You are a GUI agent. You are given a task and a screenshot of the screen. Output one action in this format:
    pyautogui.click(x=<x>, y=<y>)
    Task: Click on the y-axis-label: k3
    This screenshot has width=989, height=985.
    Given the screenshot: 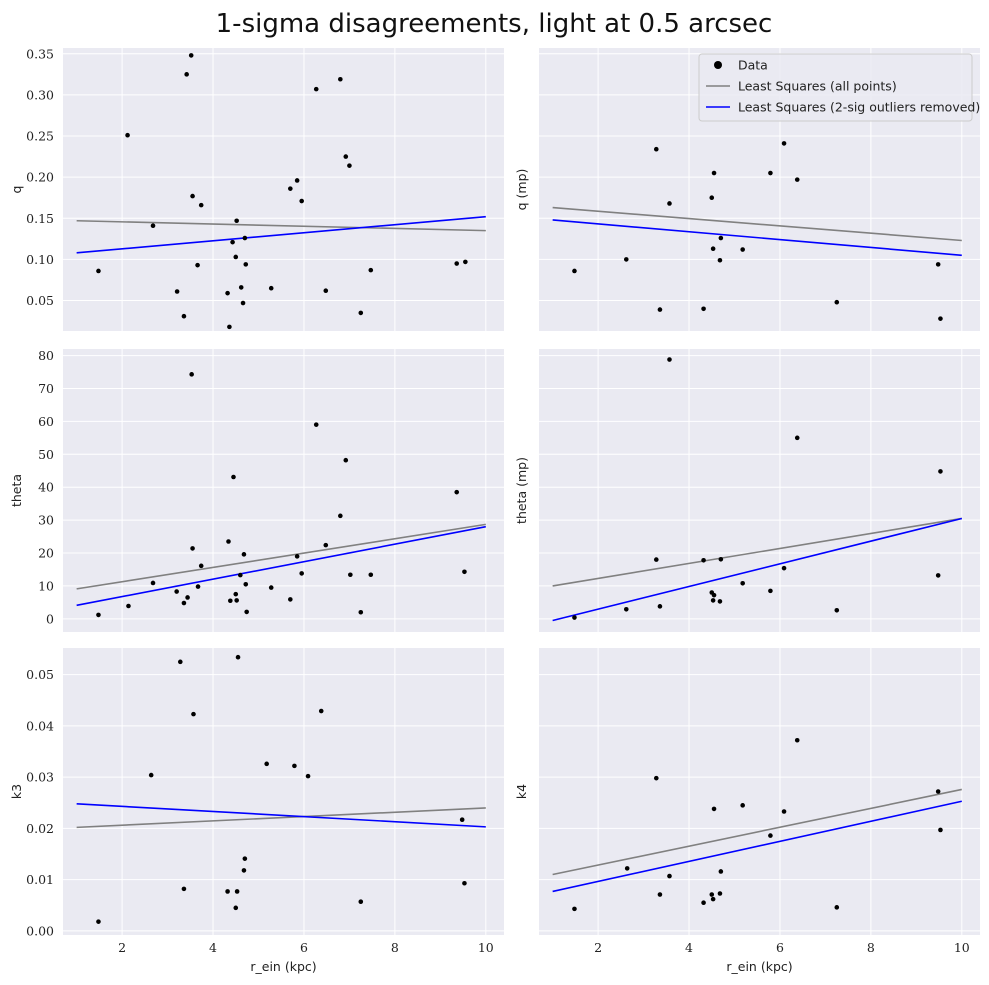 What is the action you would take?
    pyautogui.click(x=16, y=791)
    